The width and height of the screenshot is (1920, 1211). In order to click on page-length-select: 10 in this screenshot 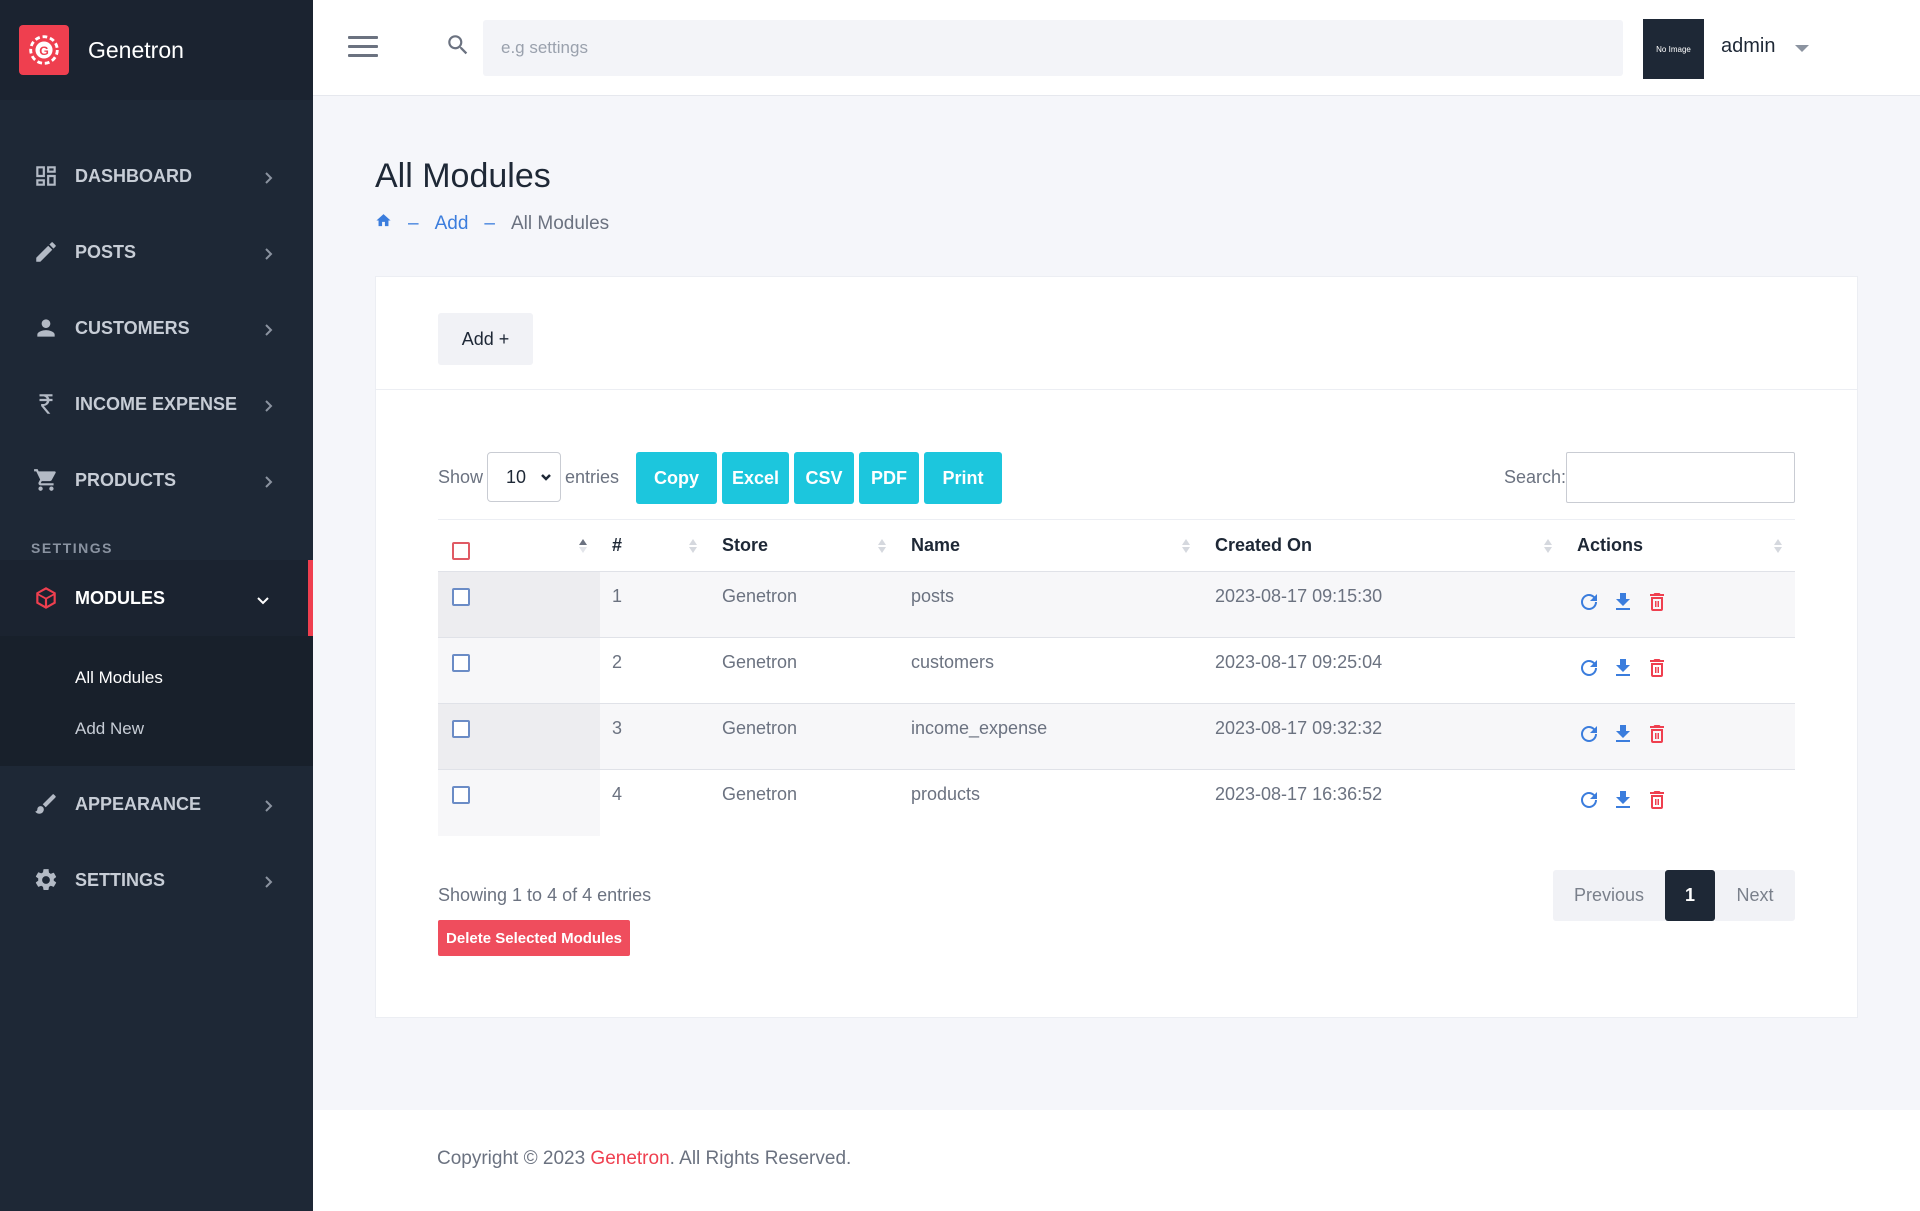, I will do `click(524, 477)`.